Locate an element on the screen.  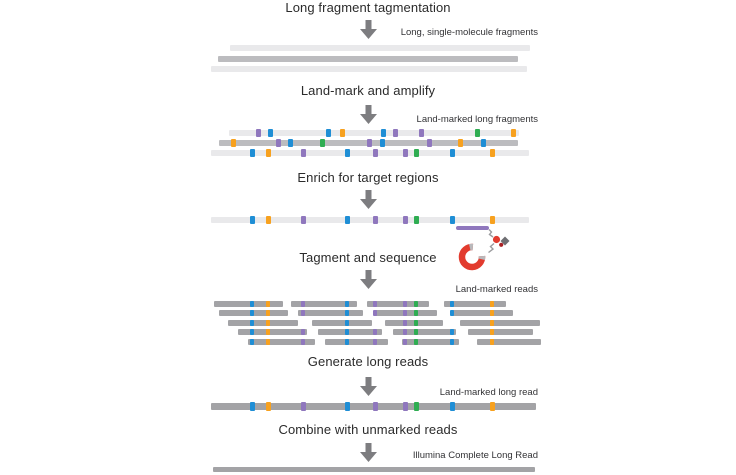
magnet-capture-icon is located at coordinates (484, 250).